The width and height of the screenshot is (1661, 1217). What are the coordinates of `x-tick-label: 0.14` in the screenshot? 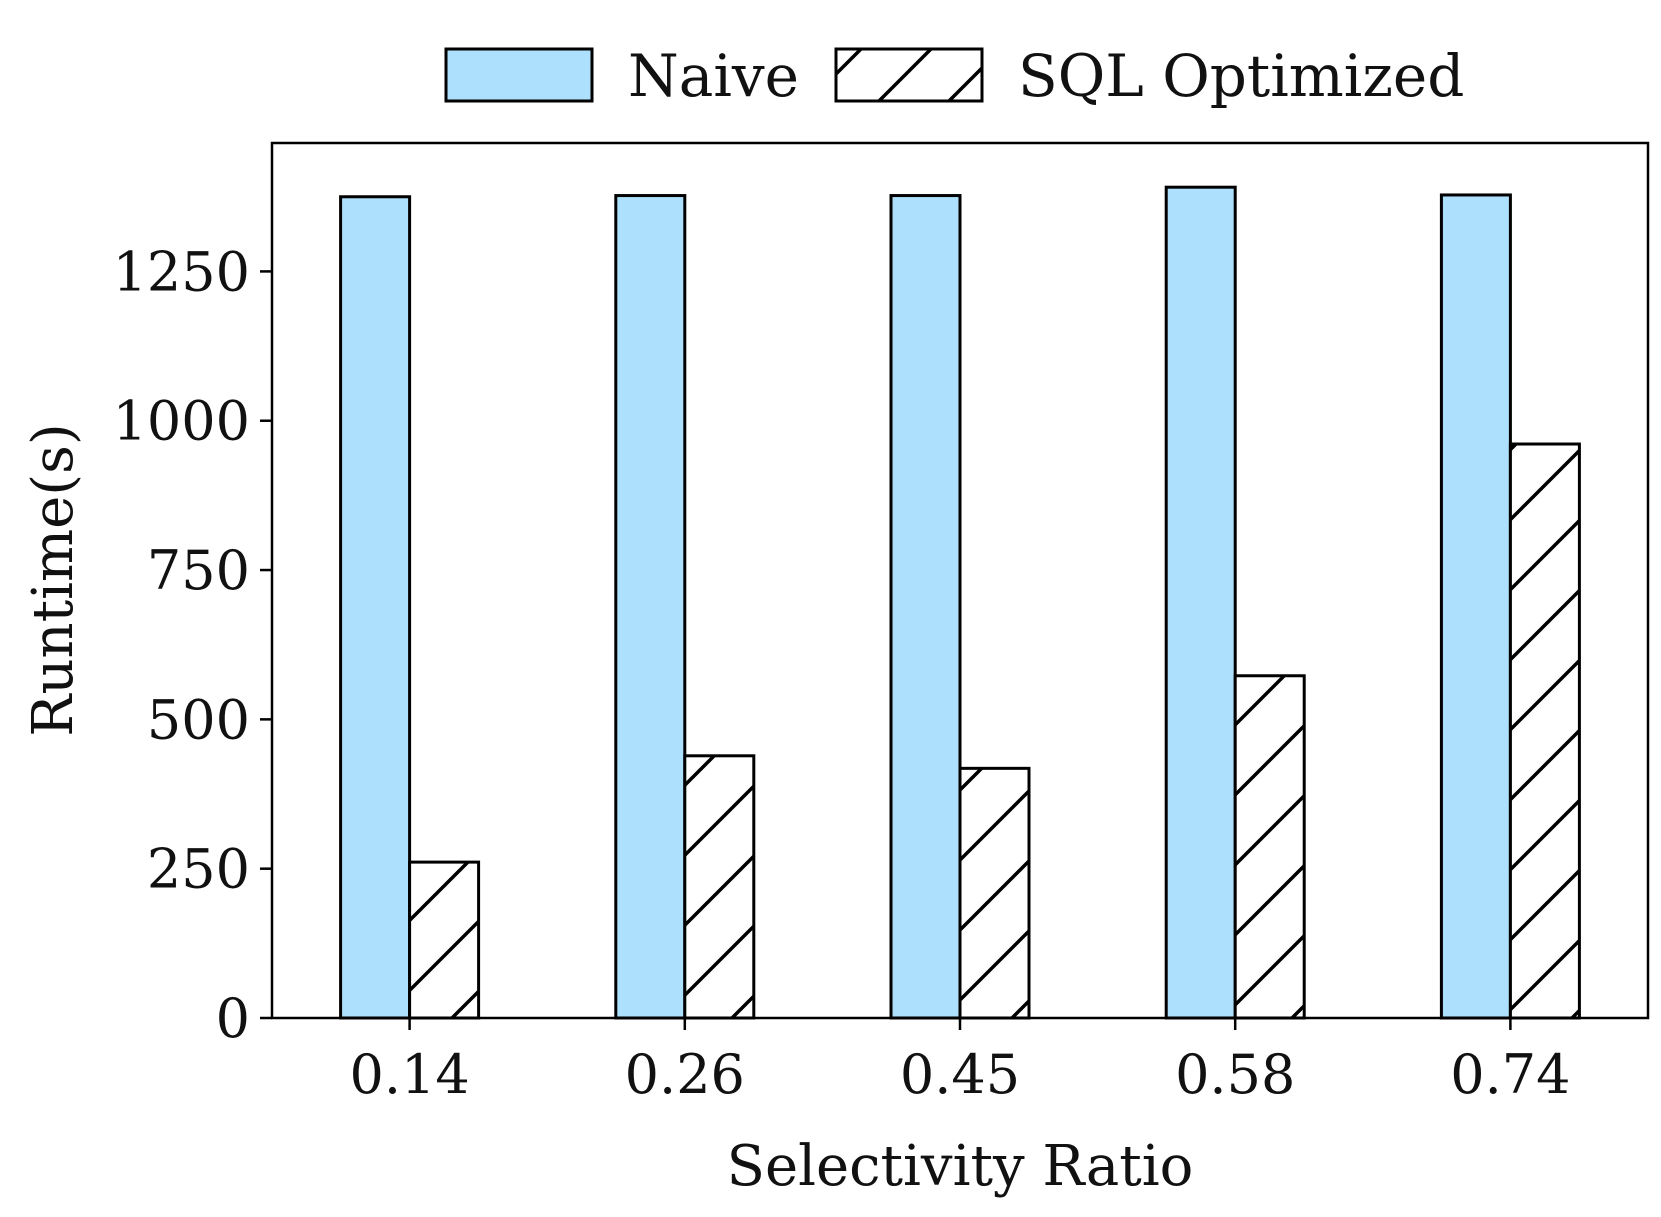 It's located at (409, 1074).